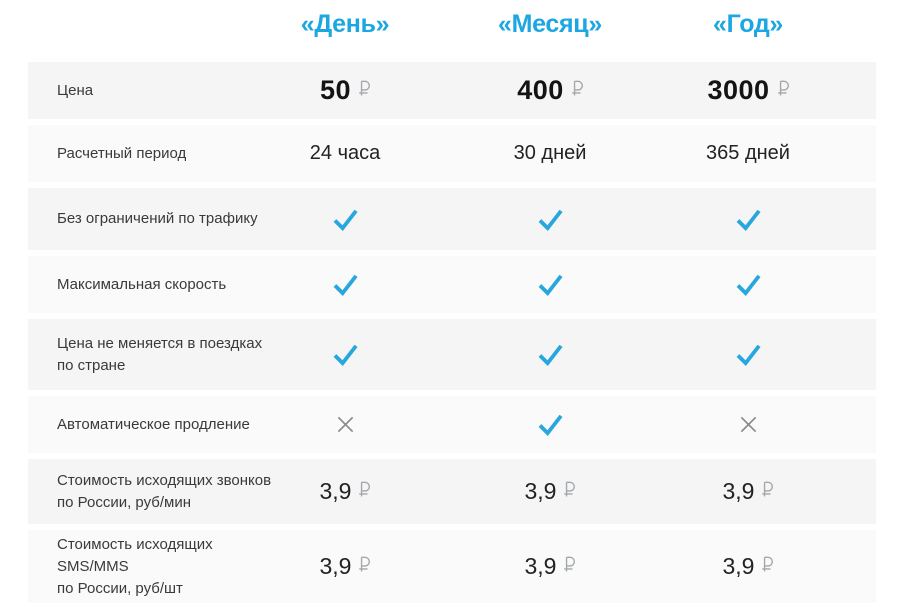 The image size is (898, 611). I want to click on period-value: 365 дней, so click(748, 153).